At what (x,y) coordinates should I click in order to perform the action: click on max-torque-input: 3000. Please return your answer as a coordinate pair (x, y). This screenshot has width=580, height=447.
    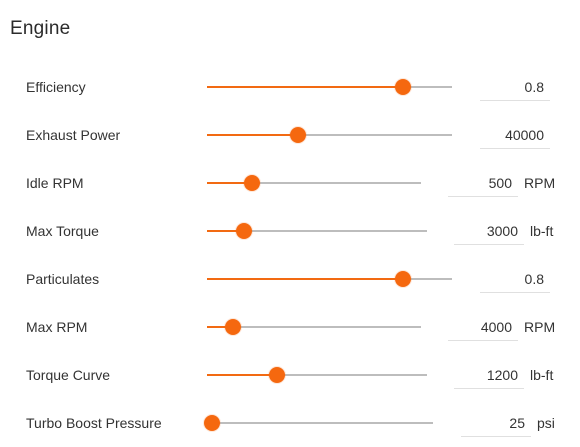
    Looking at the image, I should click on (489, 231).